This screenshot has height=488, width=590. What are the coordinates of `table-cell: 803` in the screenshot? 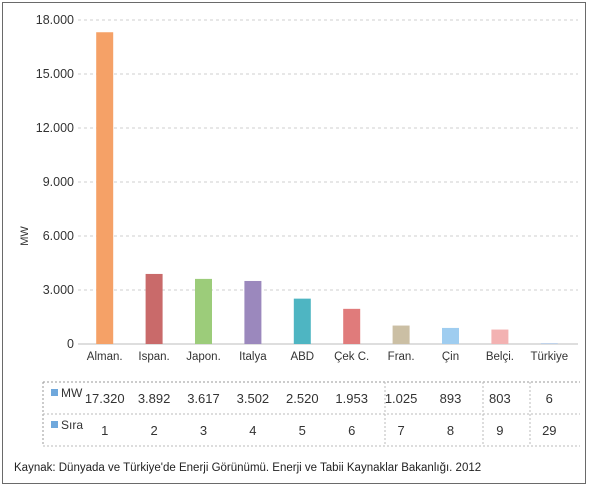 It's located at (500, 398).